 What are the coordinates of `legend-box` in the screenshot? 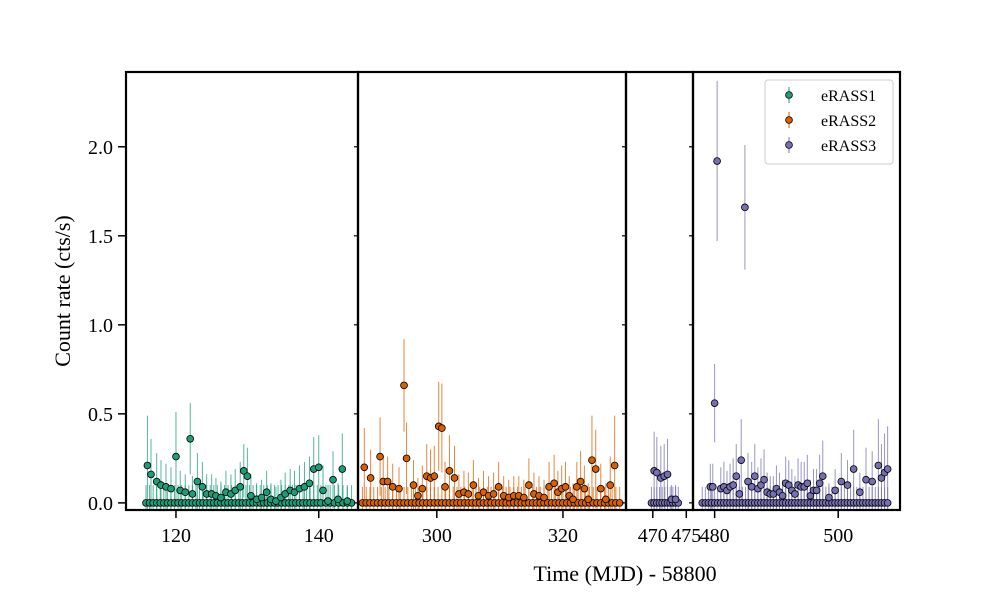 It's located at (829, 122).